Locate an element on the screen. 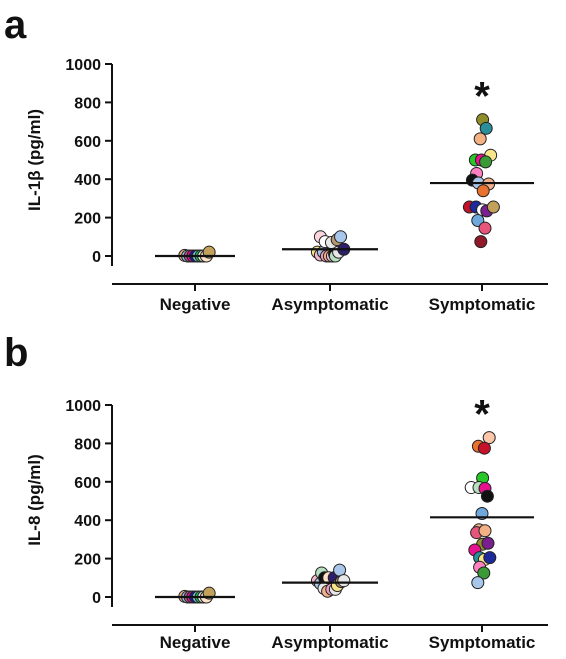  panel-letter: b is located at coordinates (16, 353).